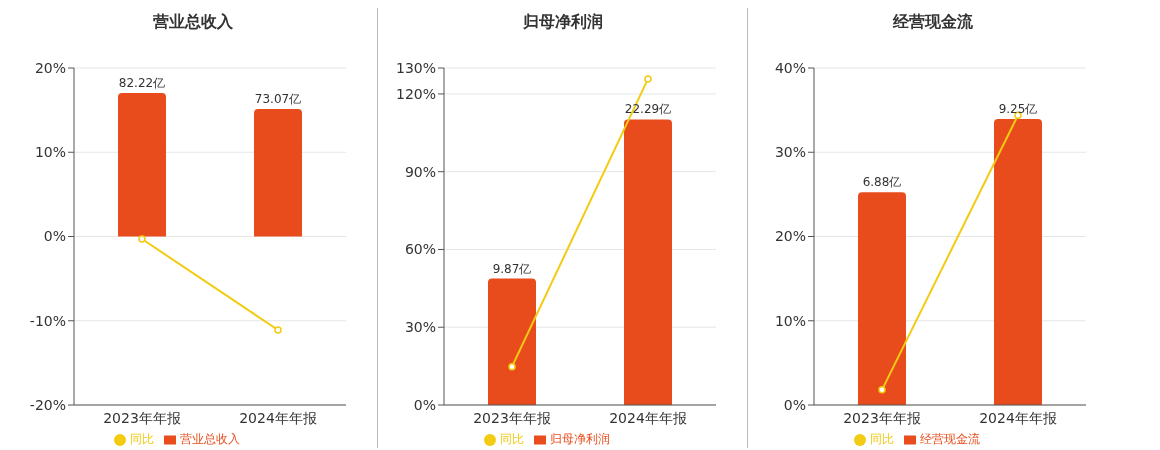  I want to click on y-tick-label: 40%, so click(790, 67).